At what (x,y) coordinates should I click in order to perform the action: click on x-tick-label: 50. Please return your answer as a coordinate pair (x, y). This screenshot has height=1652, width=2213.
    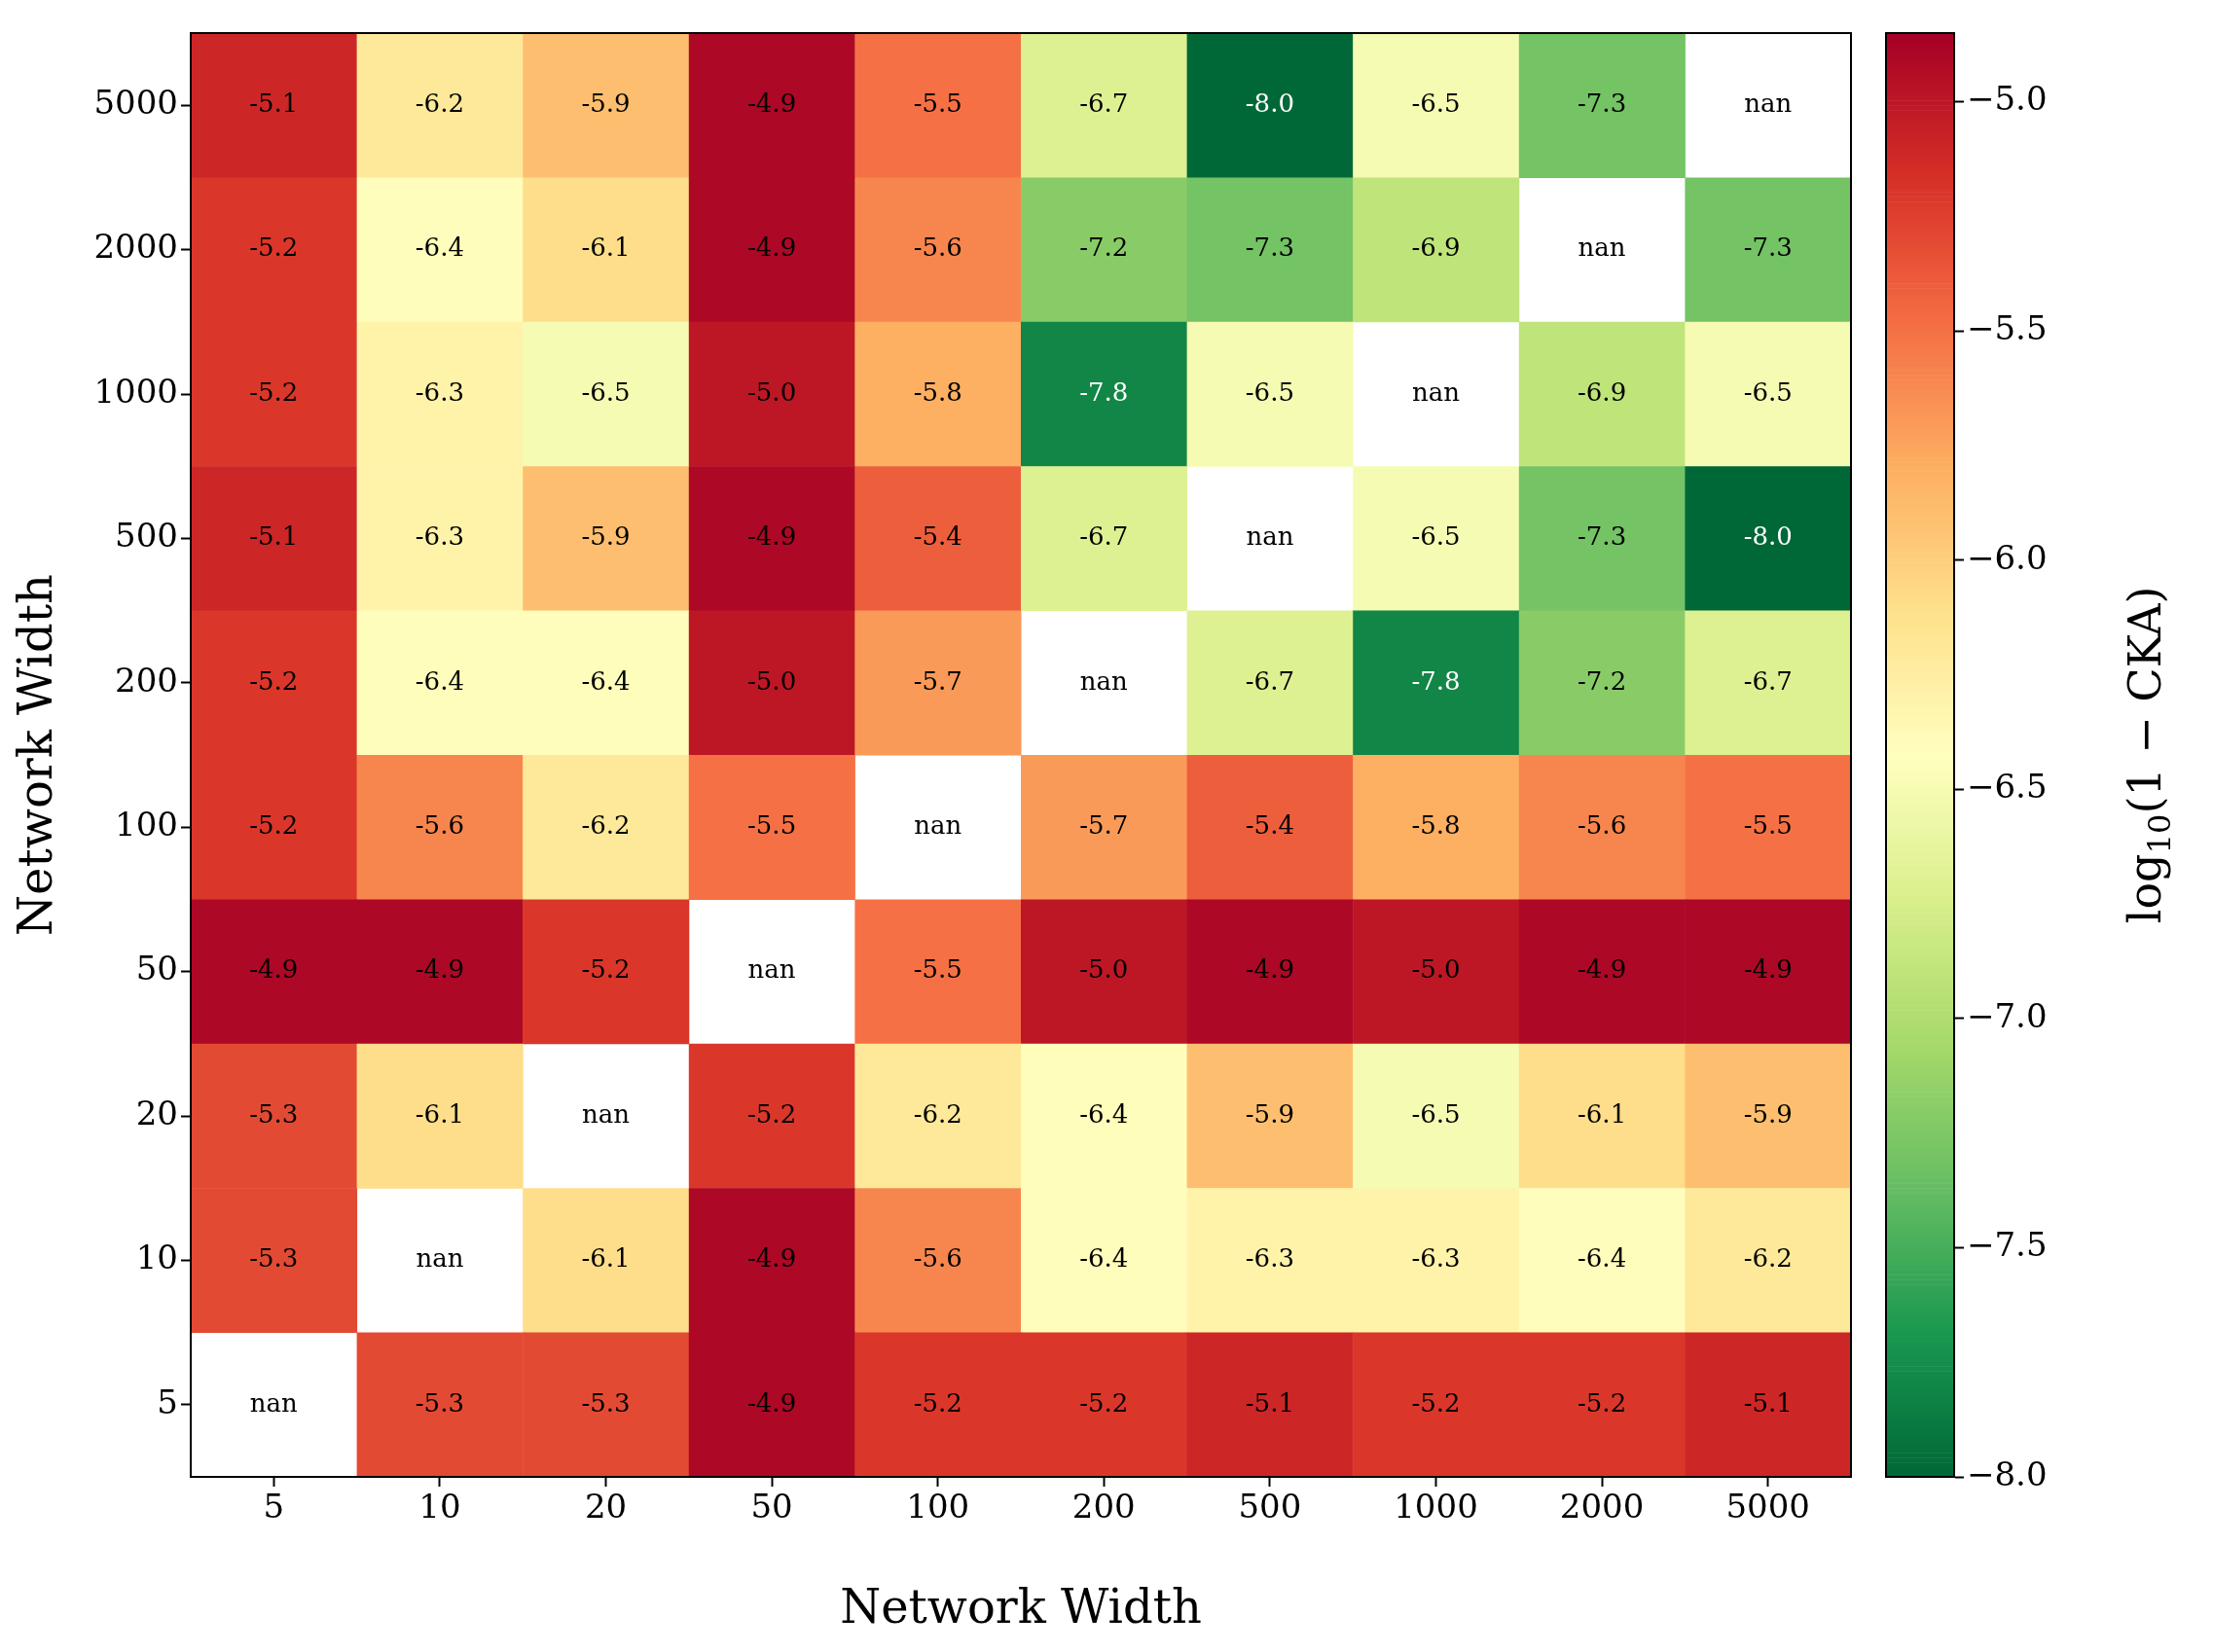
    Looking at the image, I should click on (771, 1506).